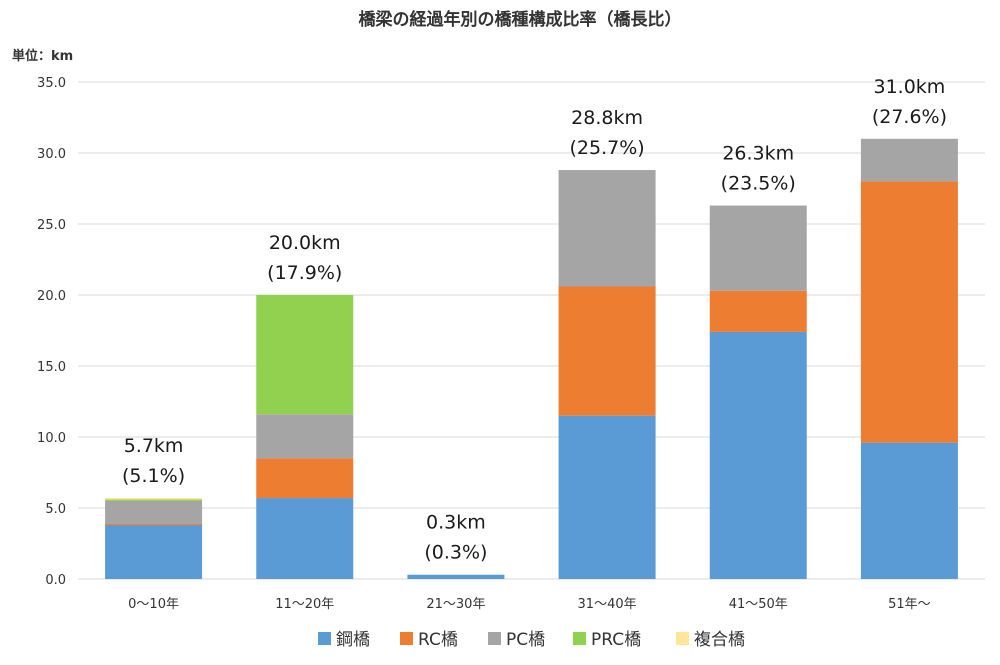  What do you see at coordinates (304, 604) in the screenshot?
I see `x-tick-label: 11～20年` at bounding box center [304, 604].